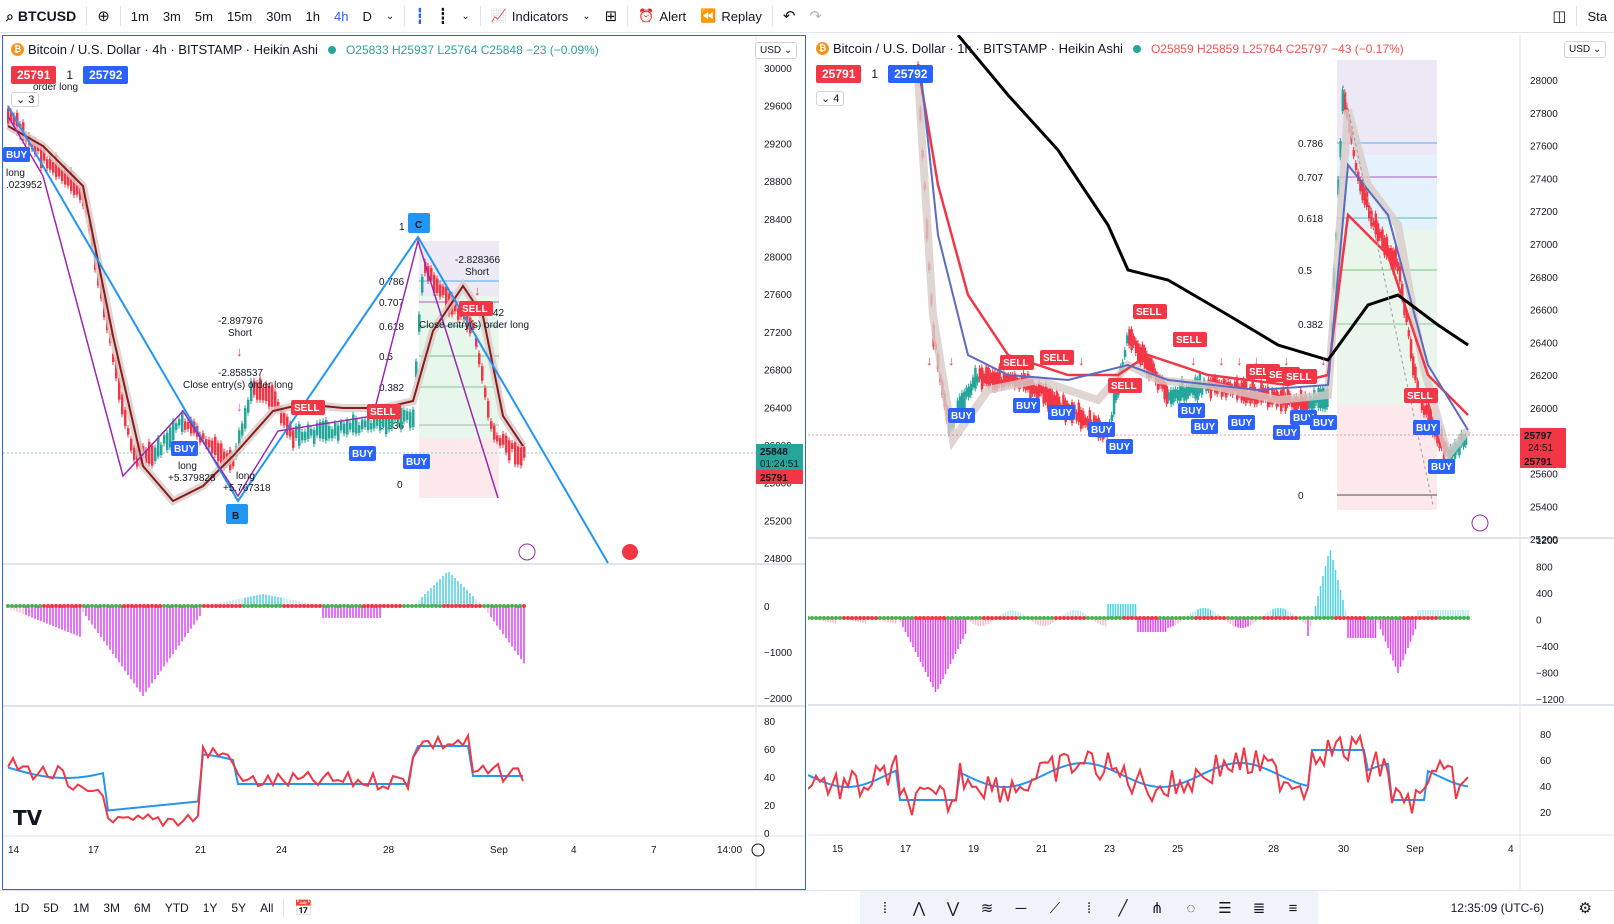 The image size is (1614, 924). Describe the element at coordinates (171, 16) in the screenshot. I see `interval-3m: 3m` at that location.